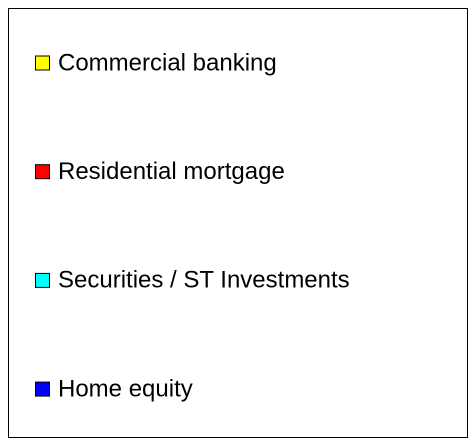 This screenshot has height=446, width=476. What do you see at coordinates (171, 171) in the screenshot?
I see `legend-label: Residential mortgage` at bounding box center [171, 171].